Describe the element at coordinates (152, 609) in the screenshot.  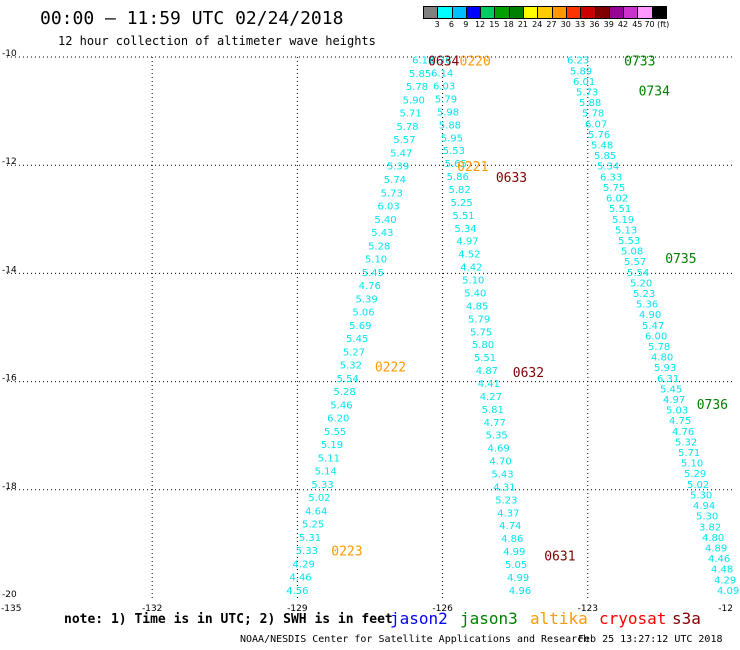
I see `lon-tick-label: -132` at that location.